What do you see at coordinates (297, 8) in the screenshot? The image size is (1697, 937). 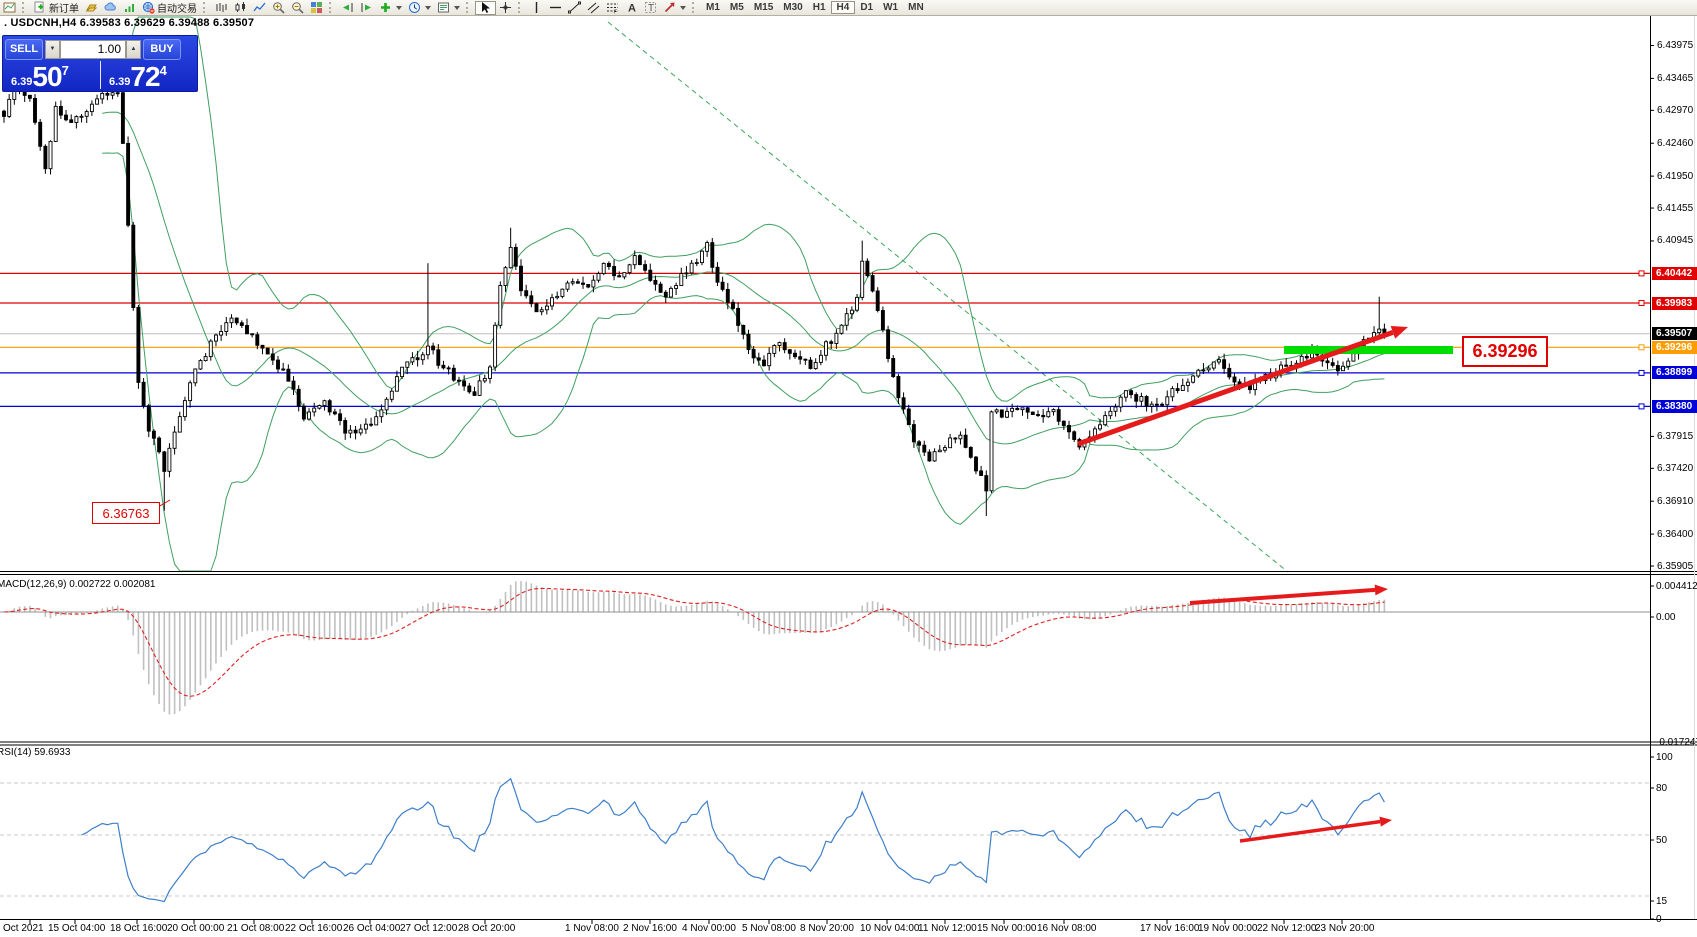 I see `zoom-out-icon` at bounding box center [297, 8].